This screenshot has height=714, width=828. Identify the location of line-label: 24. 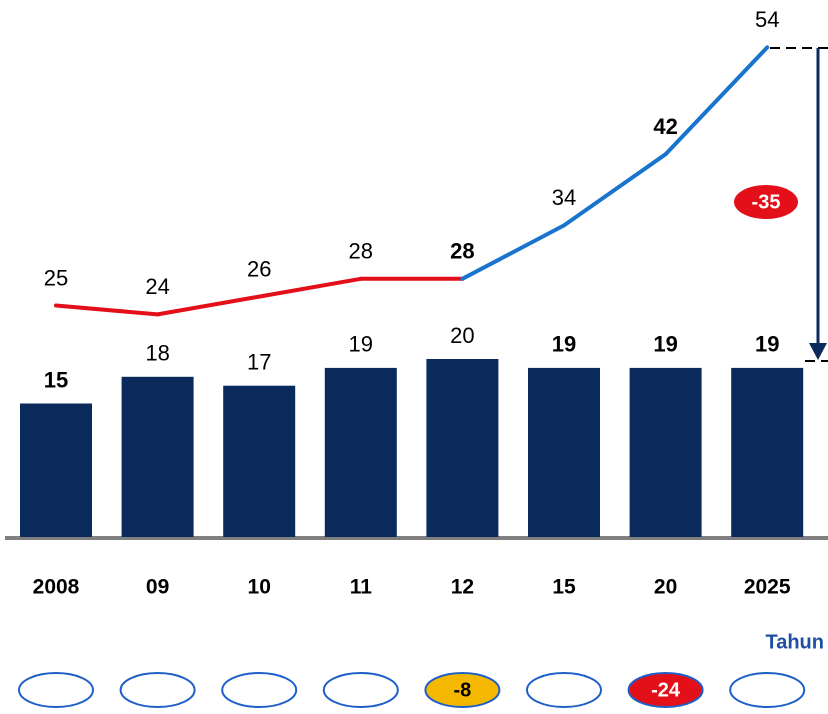
(157, 286).